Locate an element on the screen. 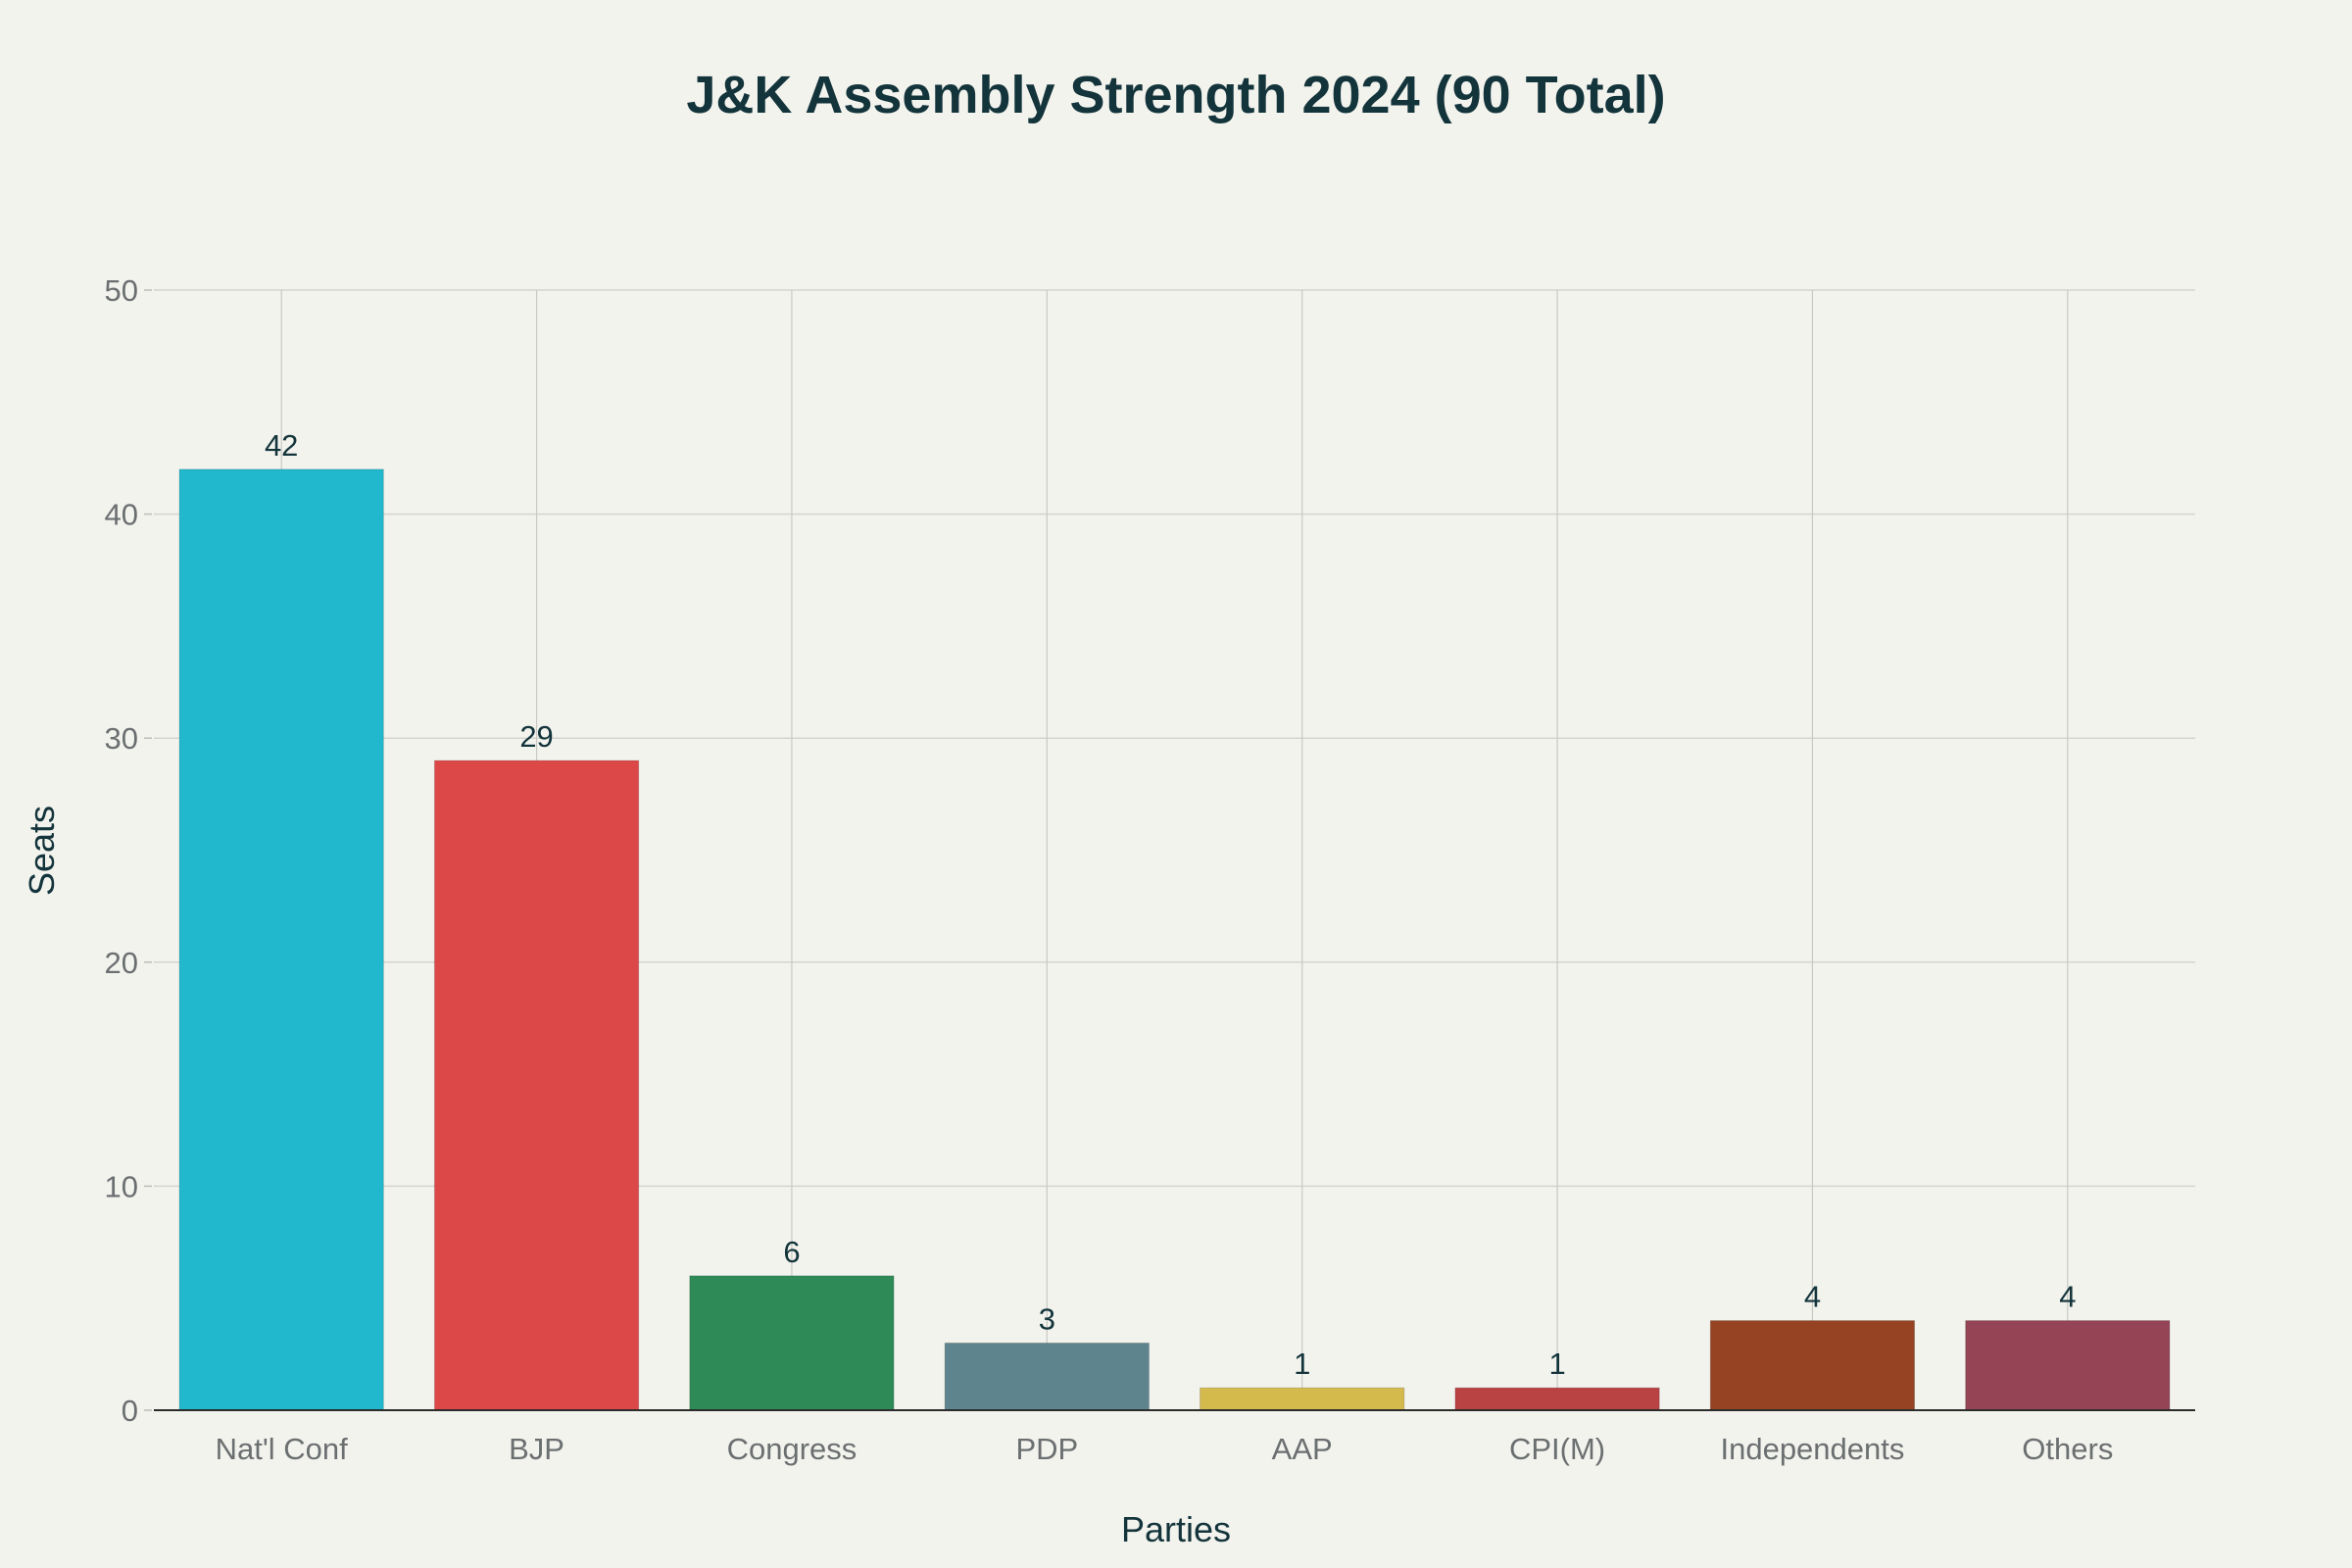 This screenshot has width=2352, height=1568. x-tick-label: Others is located at coordinates (2067, 1449).